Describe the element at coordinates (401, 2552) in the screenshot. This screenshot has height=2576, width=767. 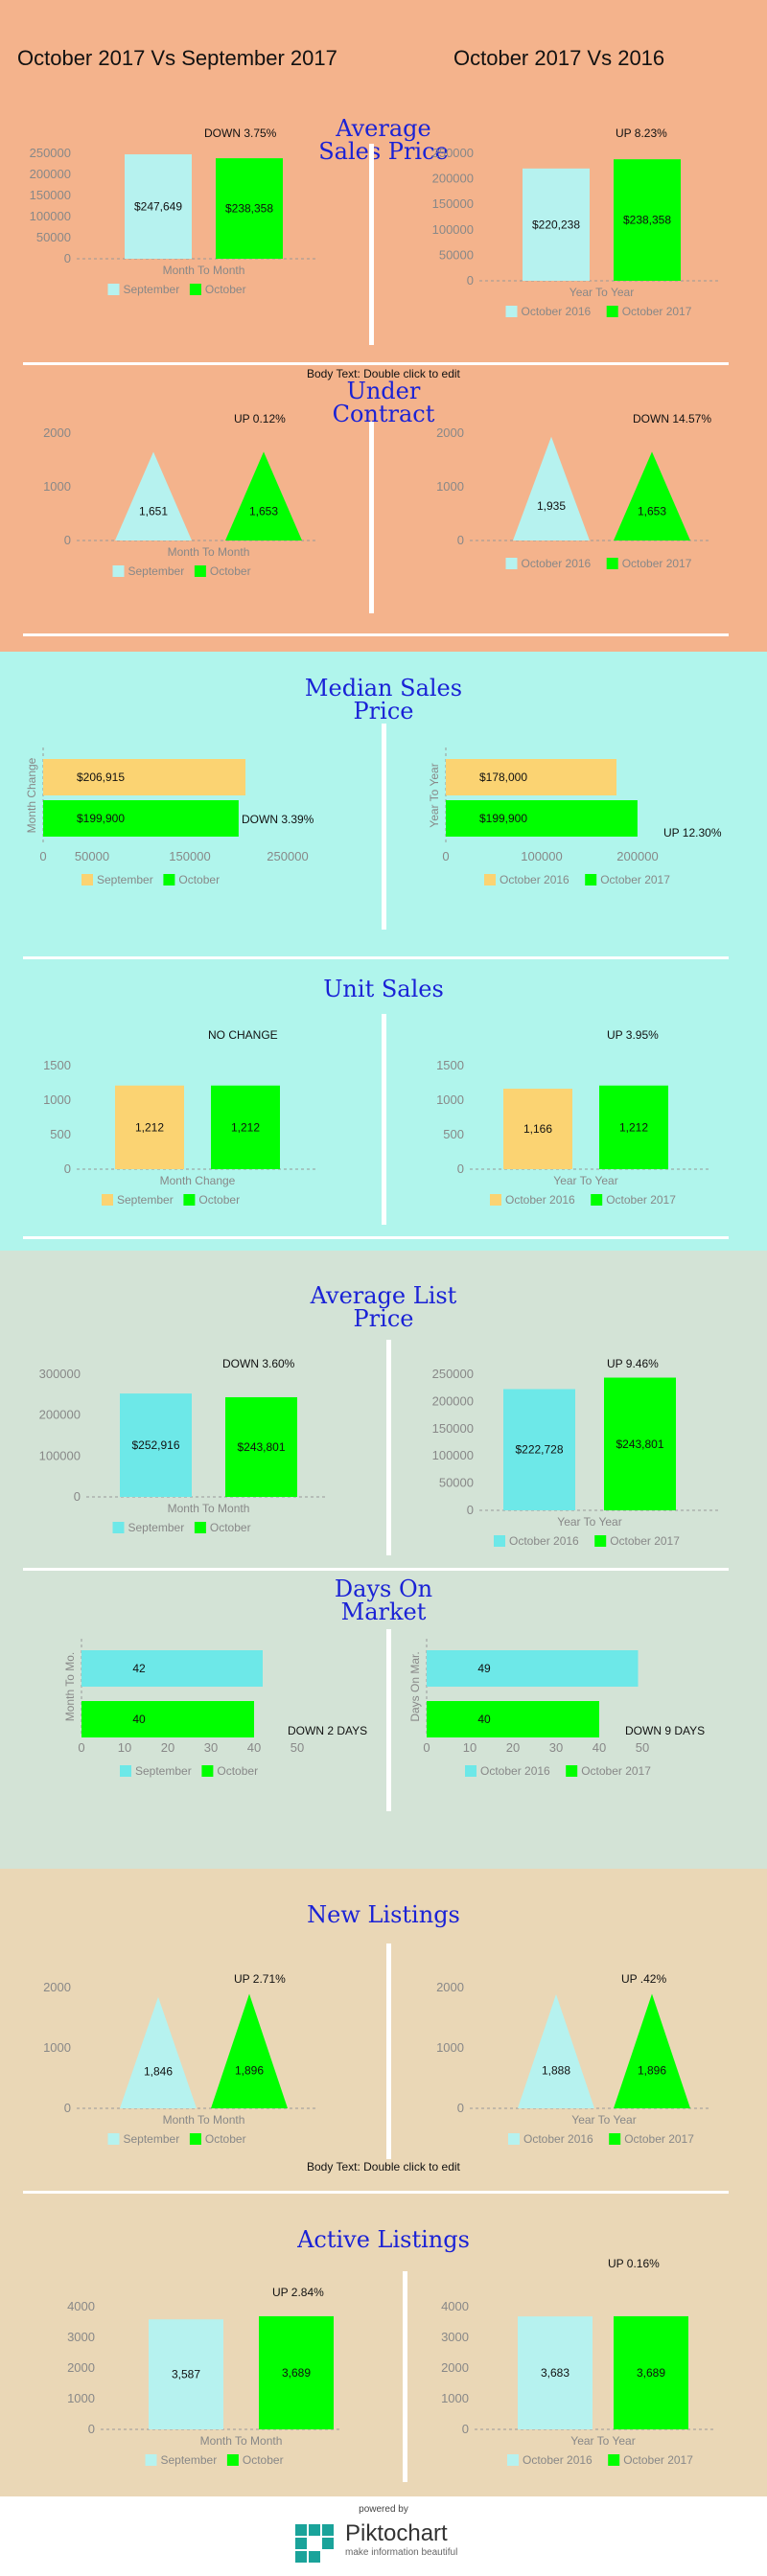
I see `brand-tagline: make information beautiful` at that location.